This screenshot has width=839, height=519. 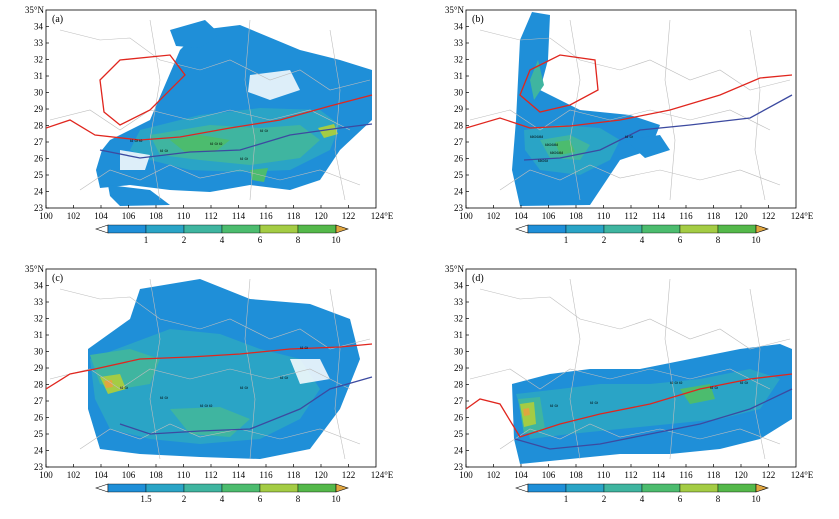 What do you see at coordinates (337, 240) in the screenshot?
I see `colorbar-label: 10` at bounding box center [337, 240].